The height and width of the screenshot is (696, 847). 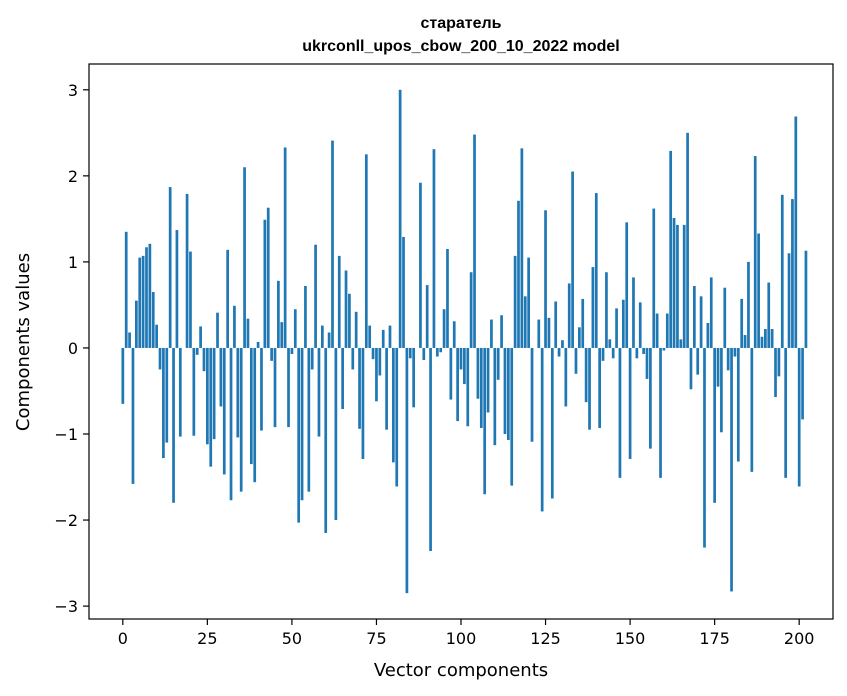 What do you see at coordinates (292, 638) in the screenshot?
I see `x-tick-label: 50` at bounding box center [292, 638].